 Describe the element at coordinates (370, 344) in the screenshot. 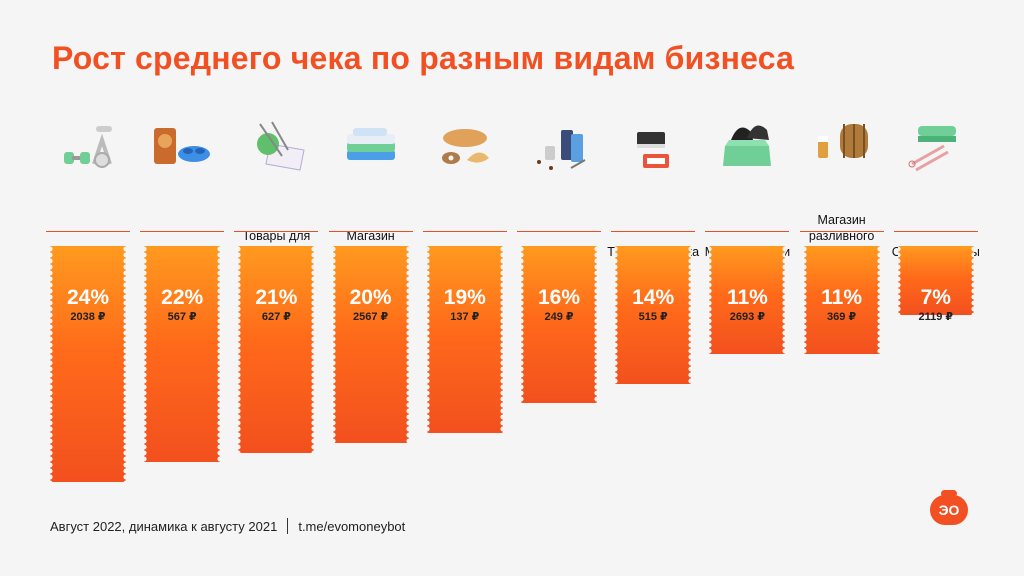

I see `bar-receipt: 20% 2567 ₽` at that location.